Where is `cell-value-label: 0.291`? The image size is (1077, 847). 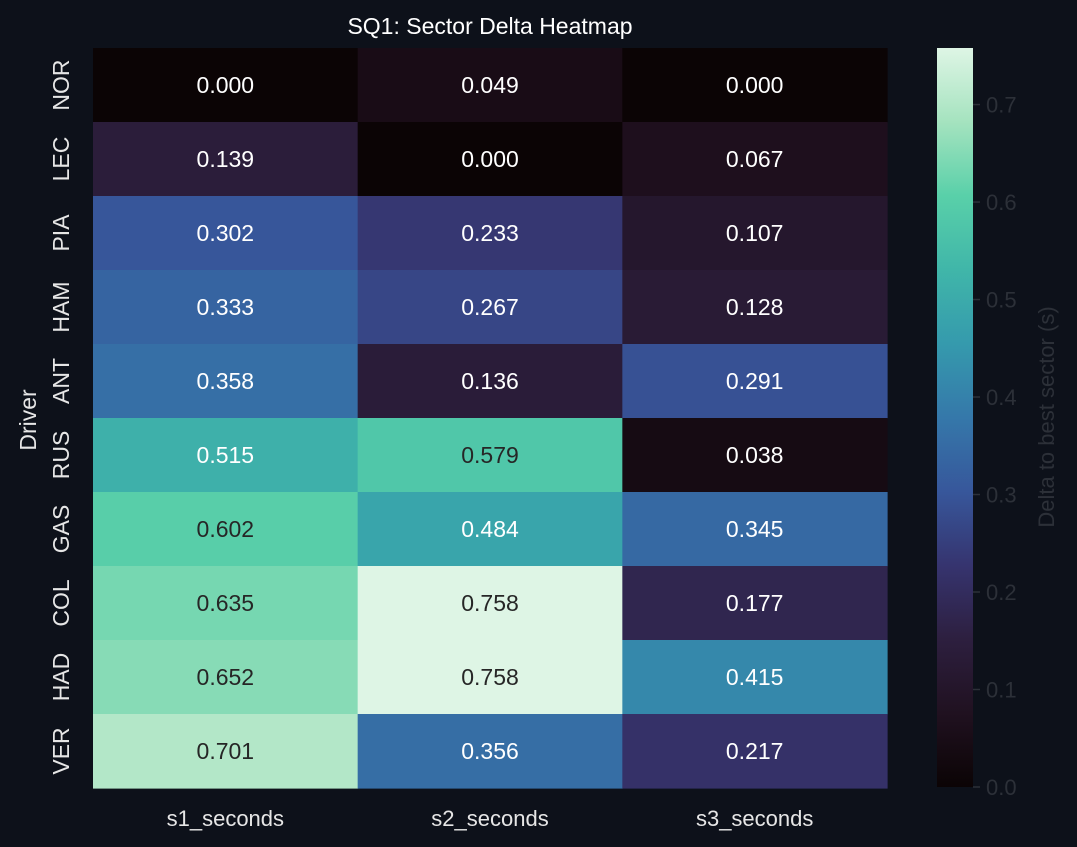
cell-value-label: 0.291 is located at coordinates (755, 381).